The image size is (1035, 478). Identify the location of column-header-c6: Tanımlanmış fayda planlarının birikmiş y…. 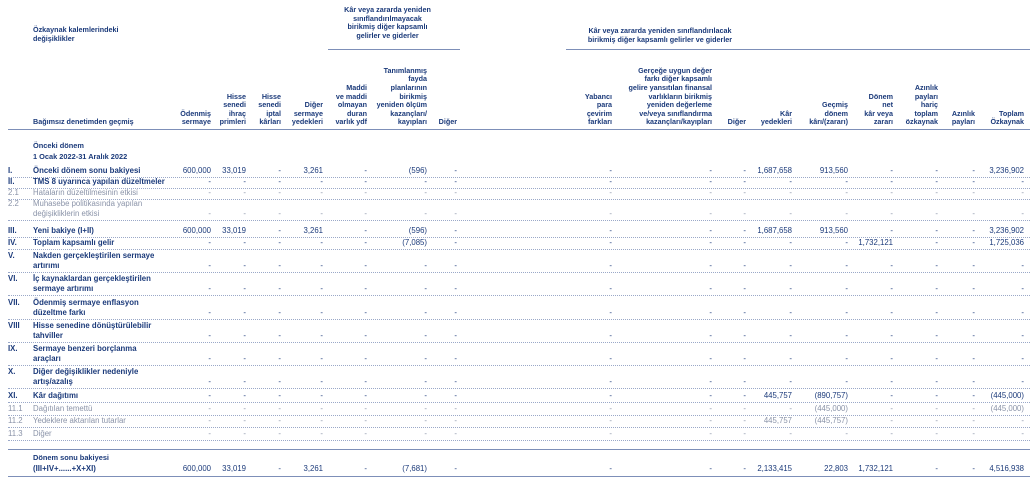
(401, 96).